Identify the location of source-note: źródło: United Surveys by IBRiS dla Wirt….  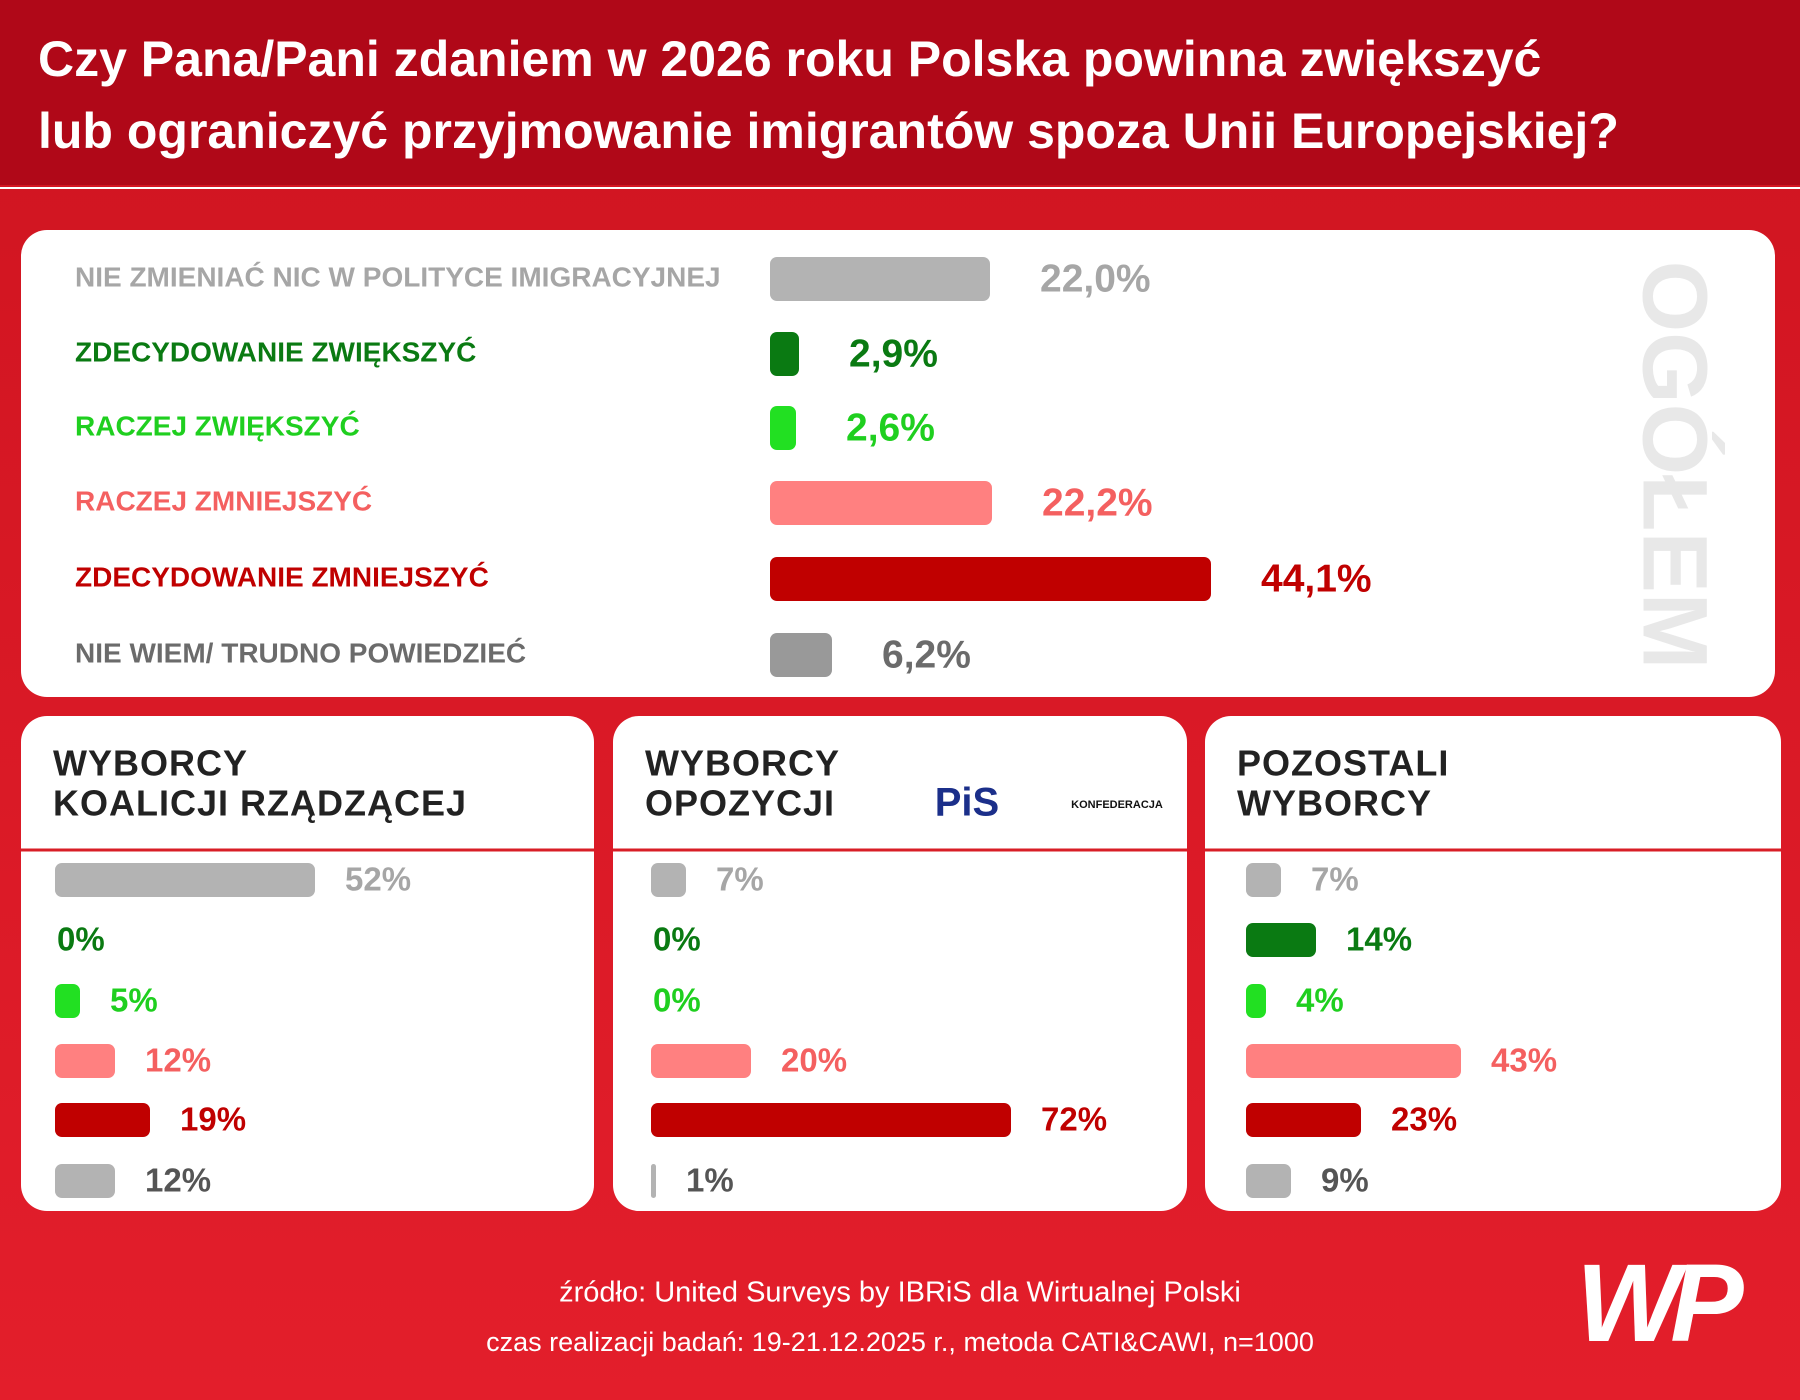
(900, 1293).